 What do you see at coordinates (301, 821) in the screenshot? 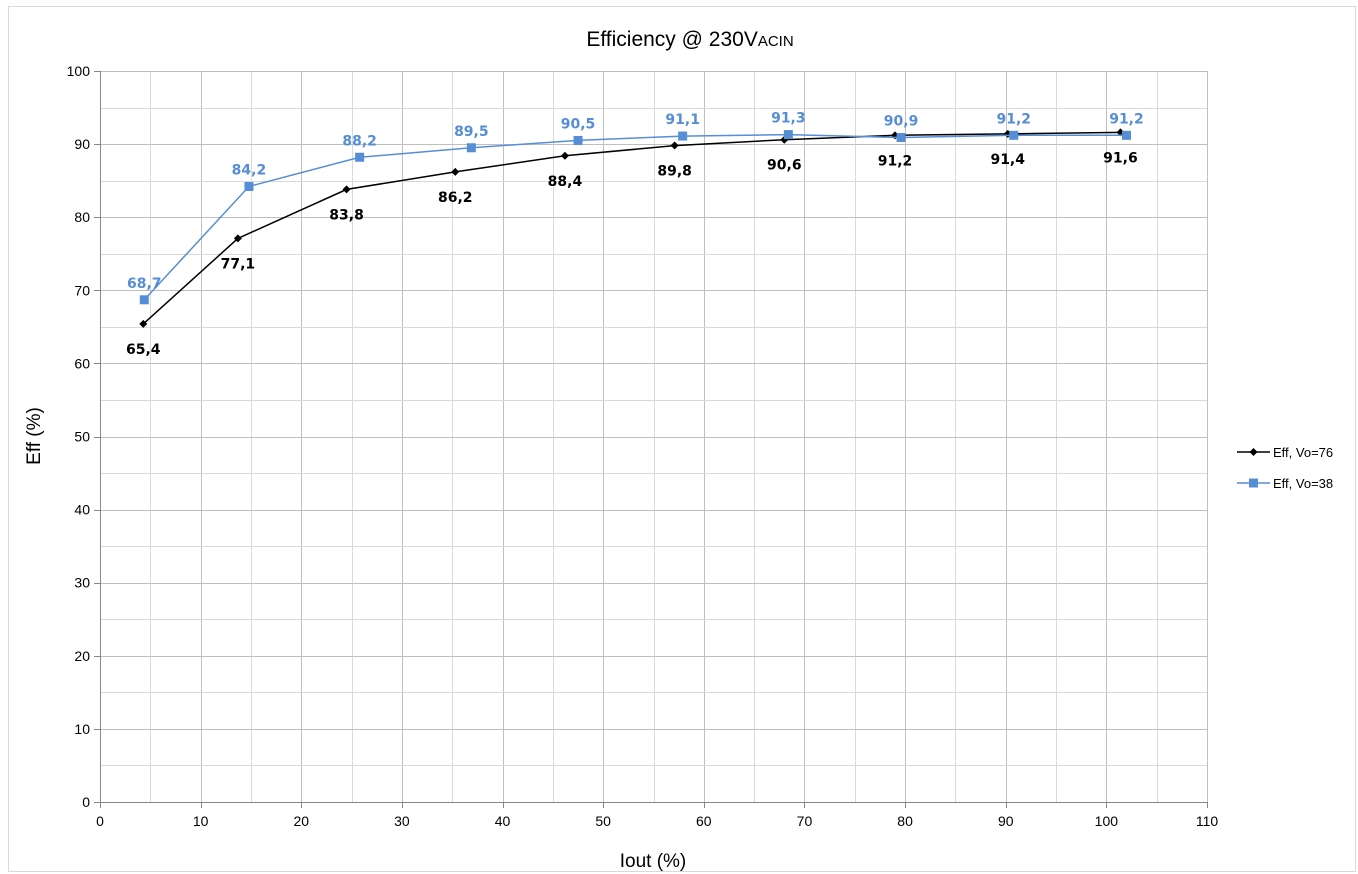
I see `x-tick-label: 20` at bounding box center [301, 821].